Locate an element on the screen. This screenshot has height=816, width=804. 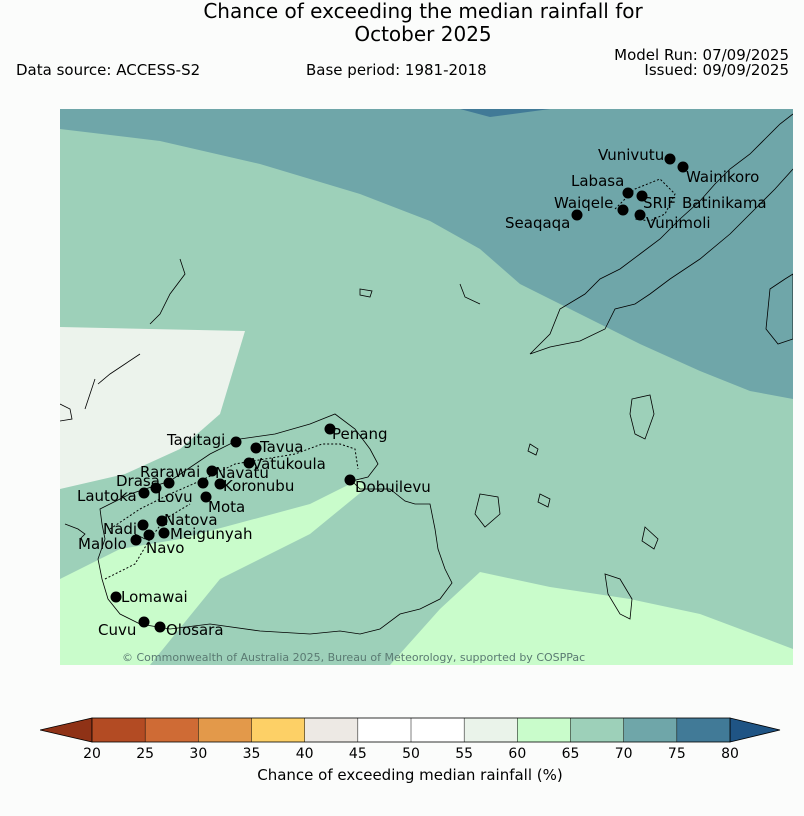
station-label-lautoka: Lautoka is located at coordinates (107, 496).